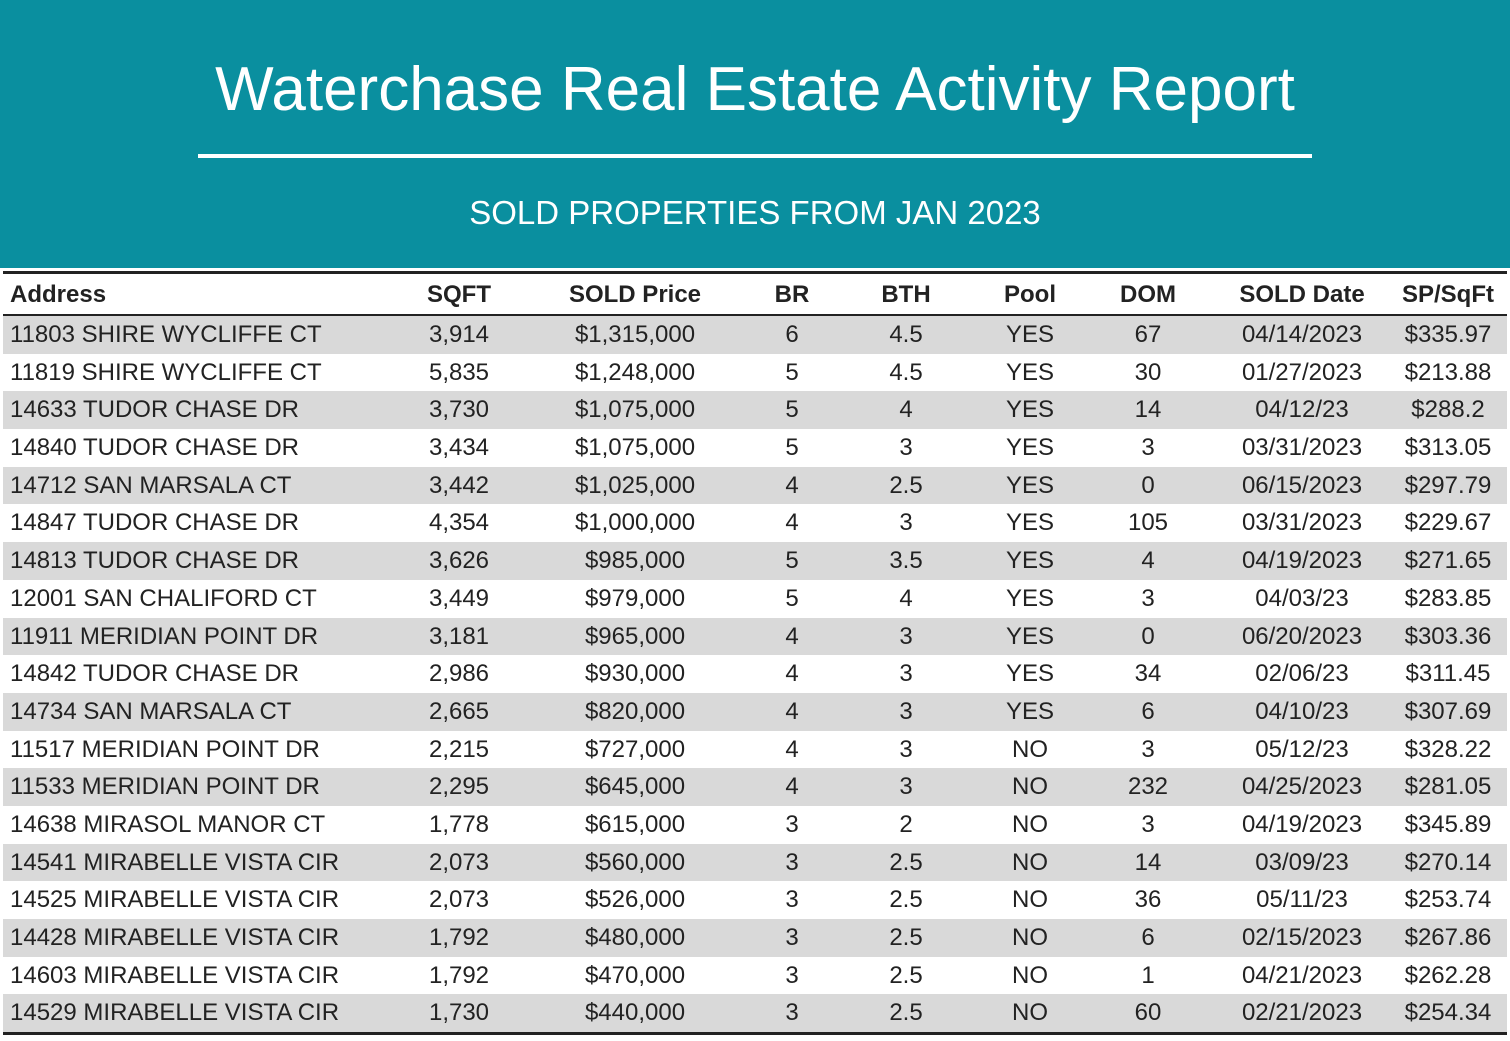 This screenshot has width=1510, height=1041. I want to click on table-cell: 04/21/2023, so click(1302, 975).